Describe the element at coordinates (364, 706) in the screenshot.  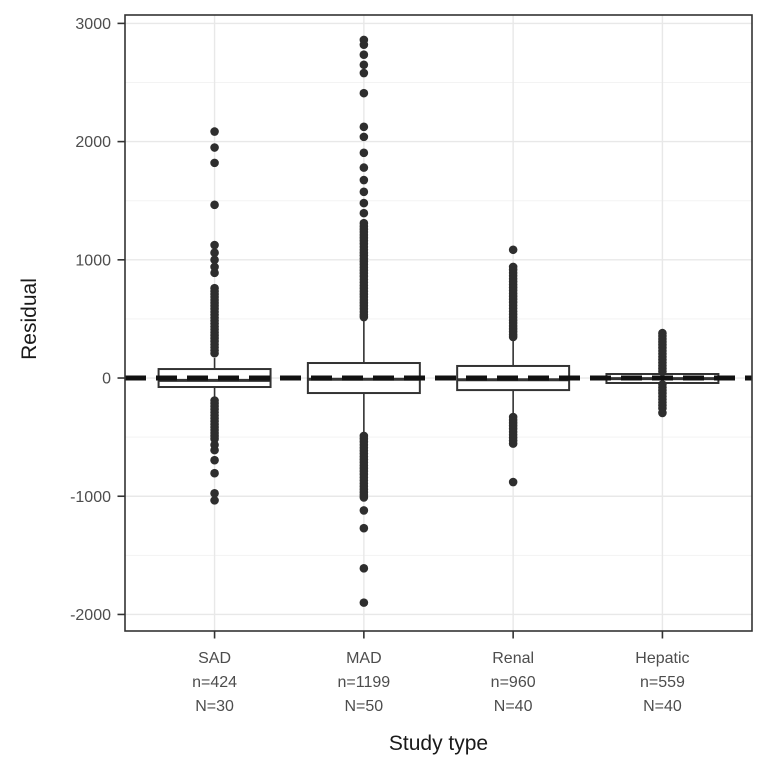
I see `x-tick-label: N=50` at that location.